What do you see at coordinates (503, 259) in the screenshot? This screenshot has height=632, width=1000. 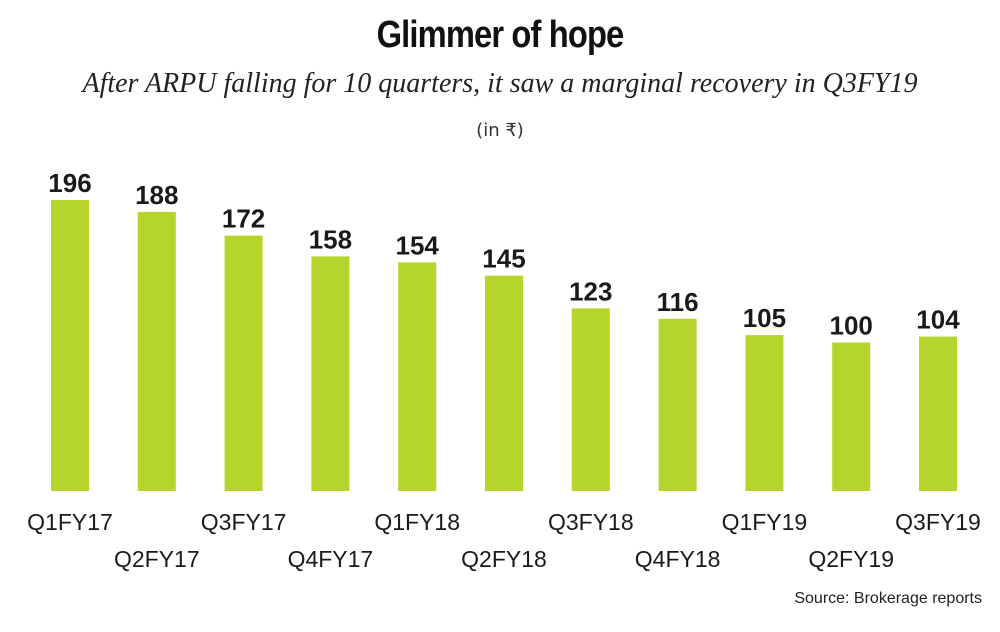 I see `value-label-q2fy18: 145` at bounding box center [503, 259].